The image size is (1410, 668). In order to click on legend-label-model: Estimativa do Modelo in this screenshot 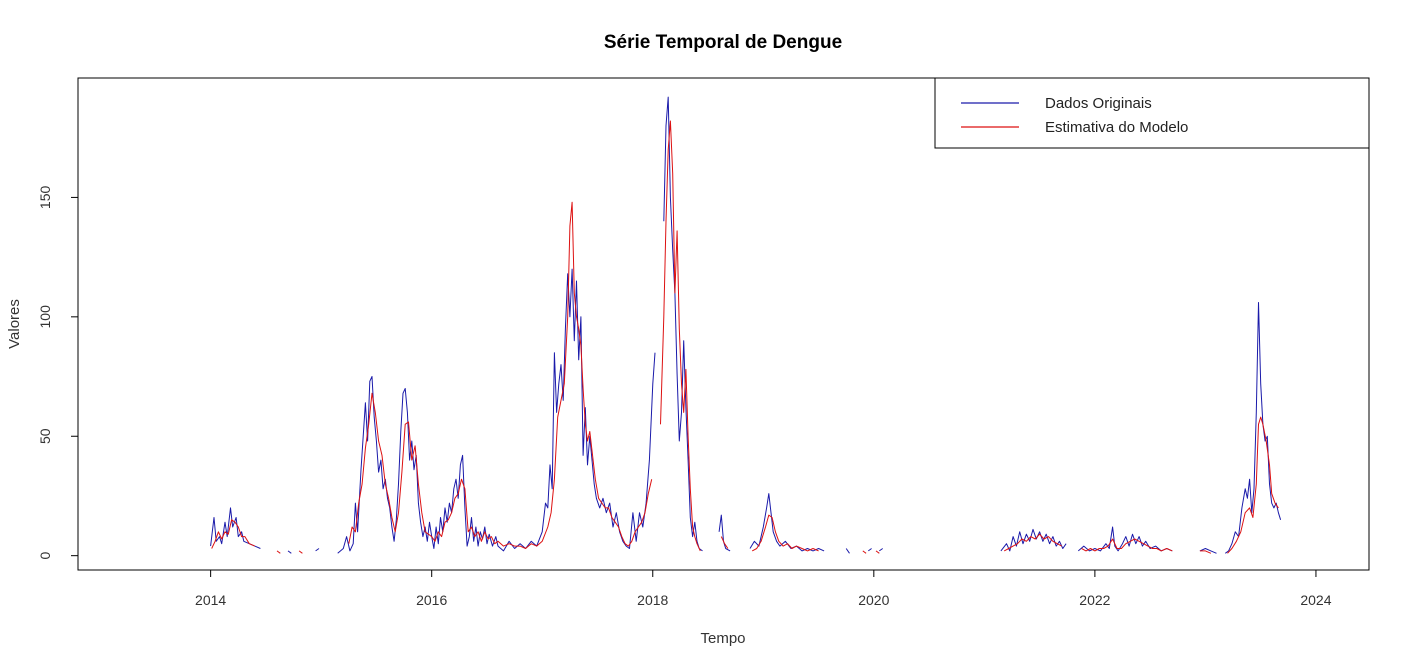, I will do `click(1116, 127)`.